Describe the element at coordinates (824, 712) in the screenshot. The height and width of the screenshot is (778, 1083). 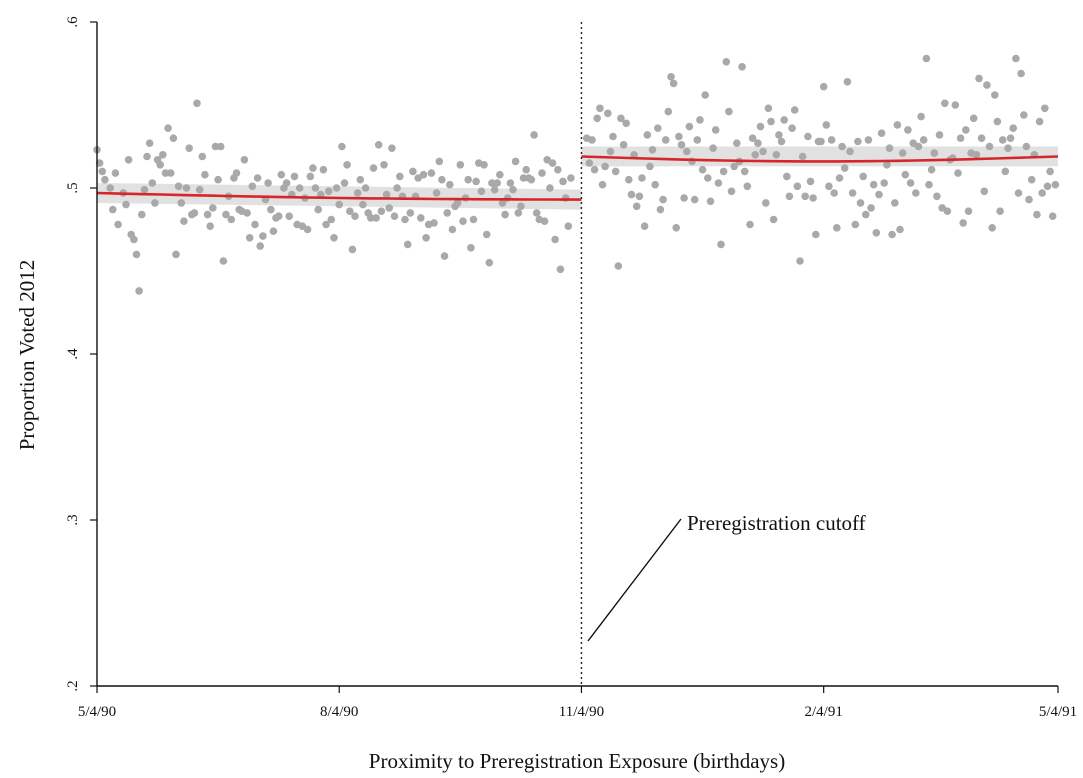
I see `x-tick-label: 2/4/91` at that location.